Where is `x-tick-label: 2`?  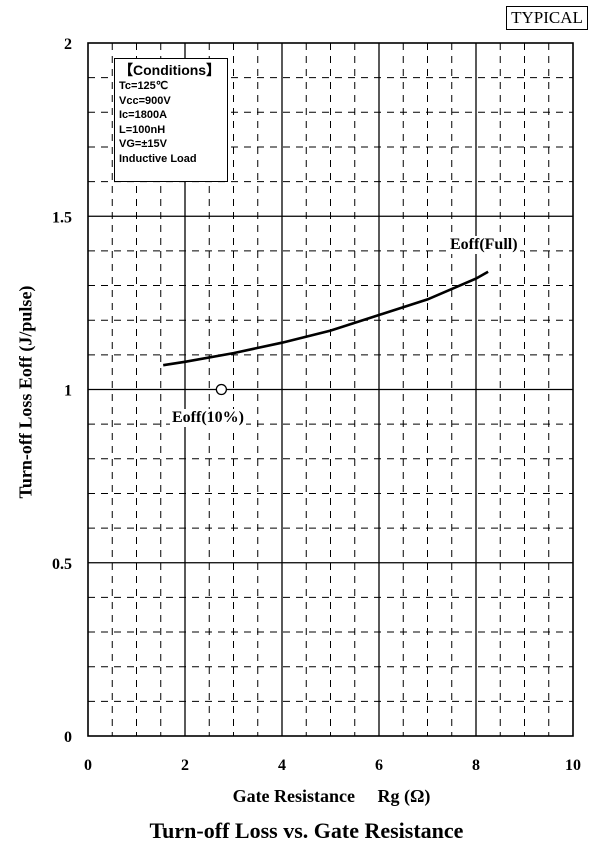 x-tick-label: 2 is located at coordinates (185, 765).